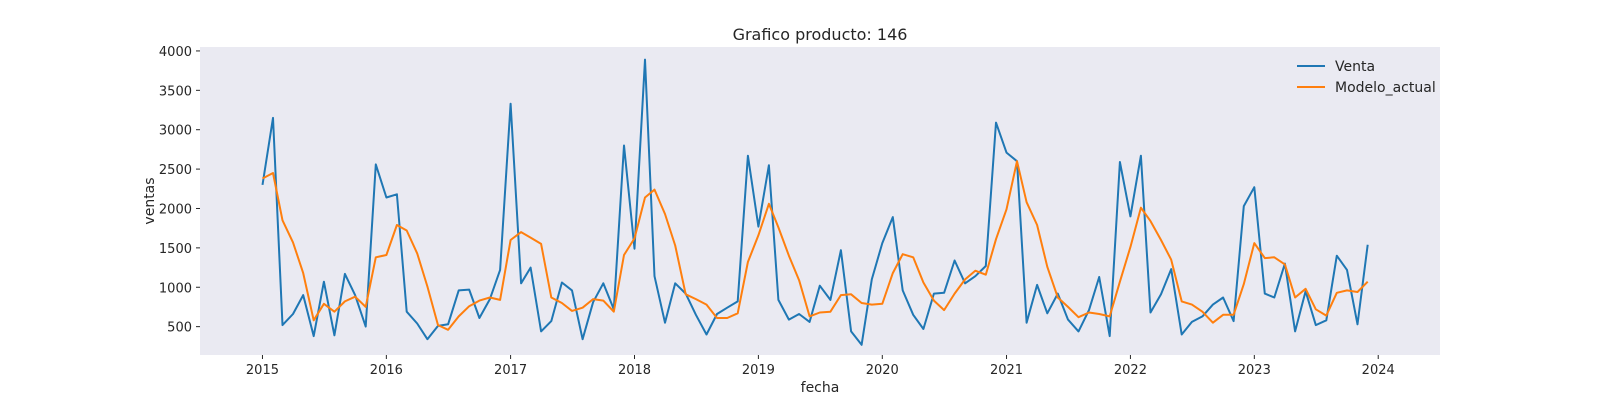 Image resolution: width=1600 pixels, height=400 pixels. What do you see at coordinates (820, 366) in the screenshot?
I see `x-axis-ticks: 2015 2016 2017 2018 2019 2020 2021 2022 2023 2024` at bounding box center [820, 366].